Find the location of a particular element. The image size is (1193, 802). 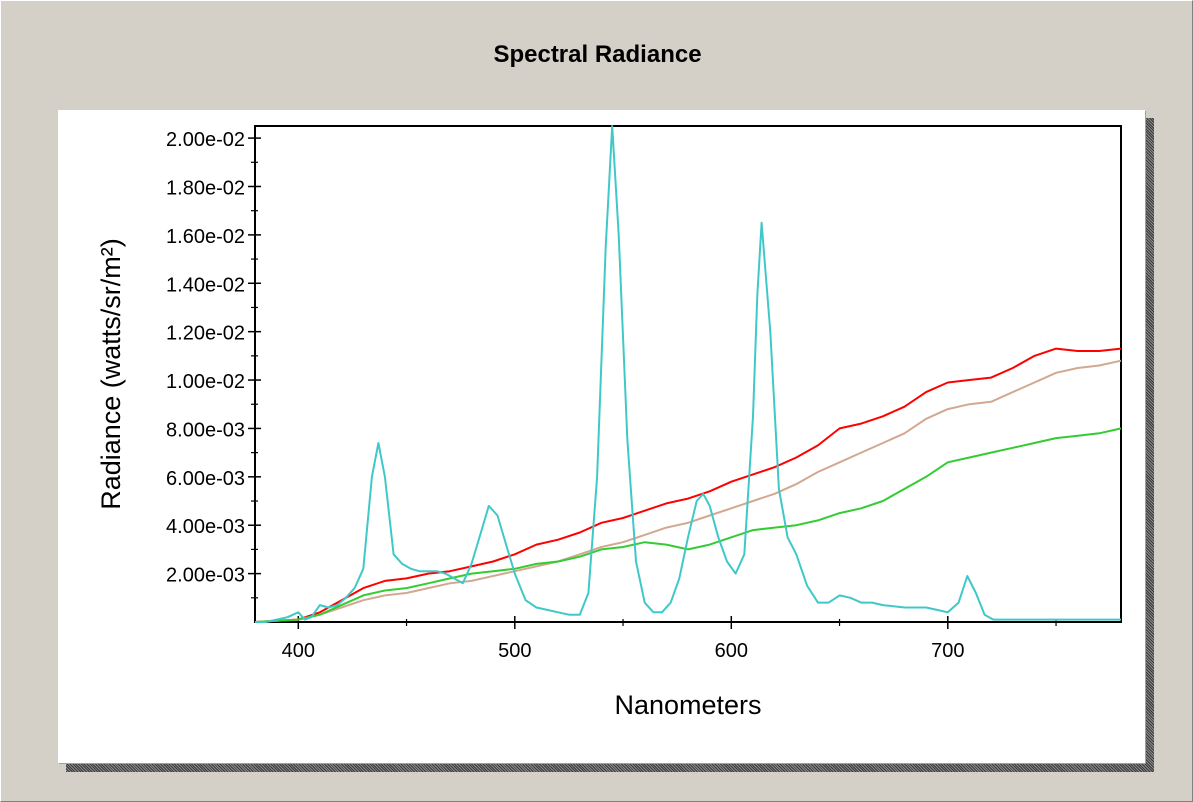

x-tick-label: 400 is located at coordinates (298, 651).